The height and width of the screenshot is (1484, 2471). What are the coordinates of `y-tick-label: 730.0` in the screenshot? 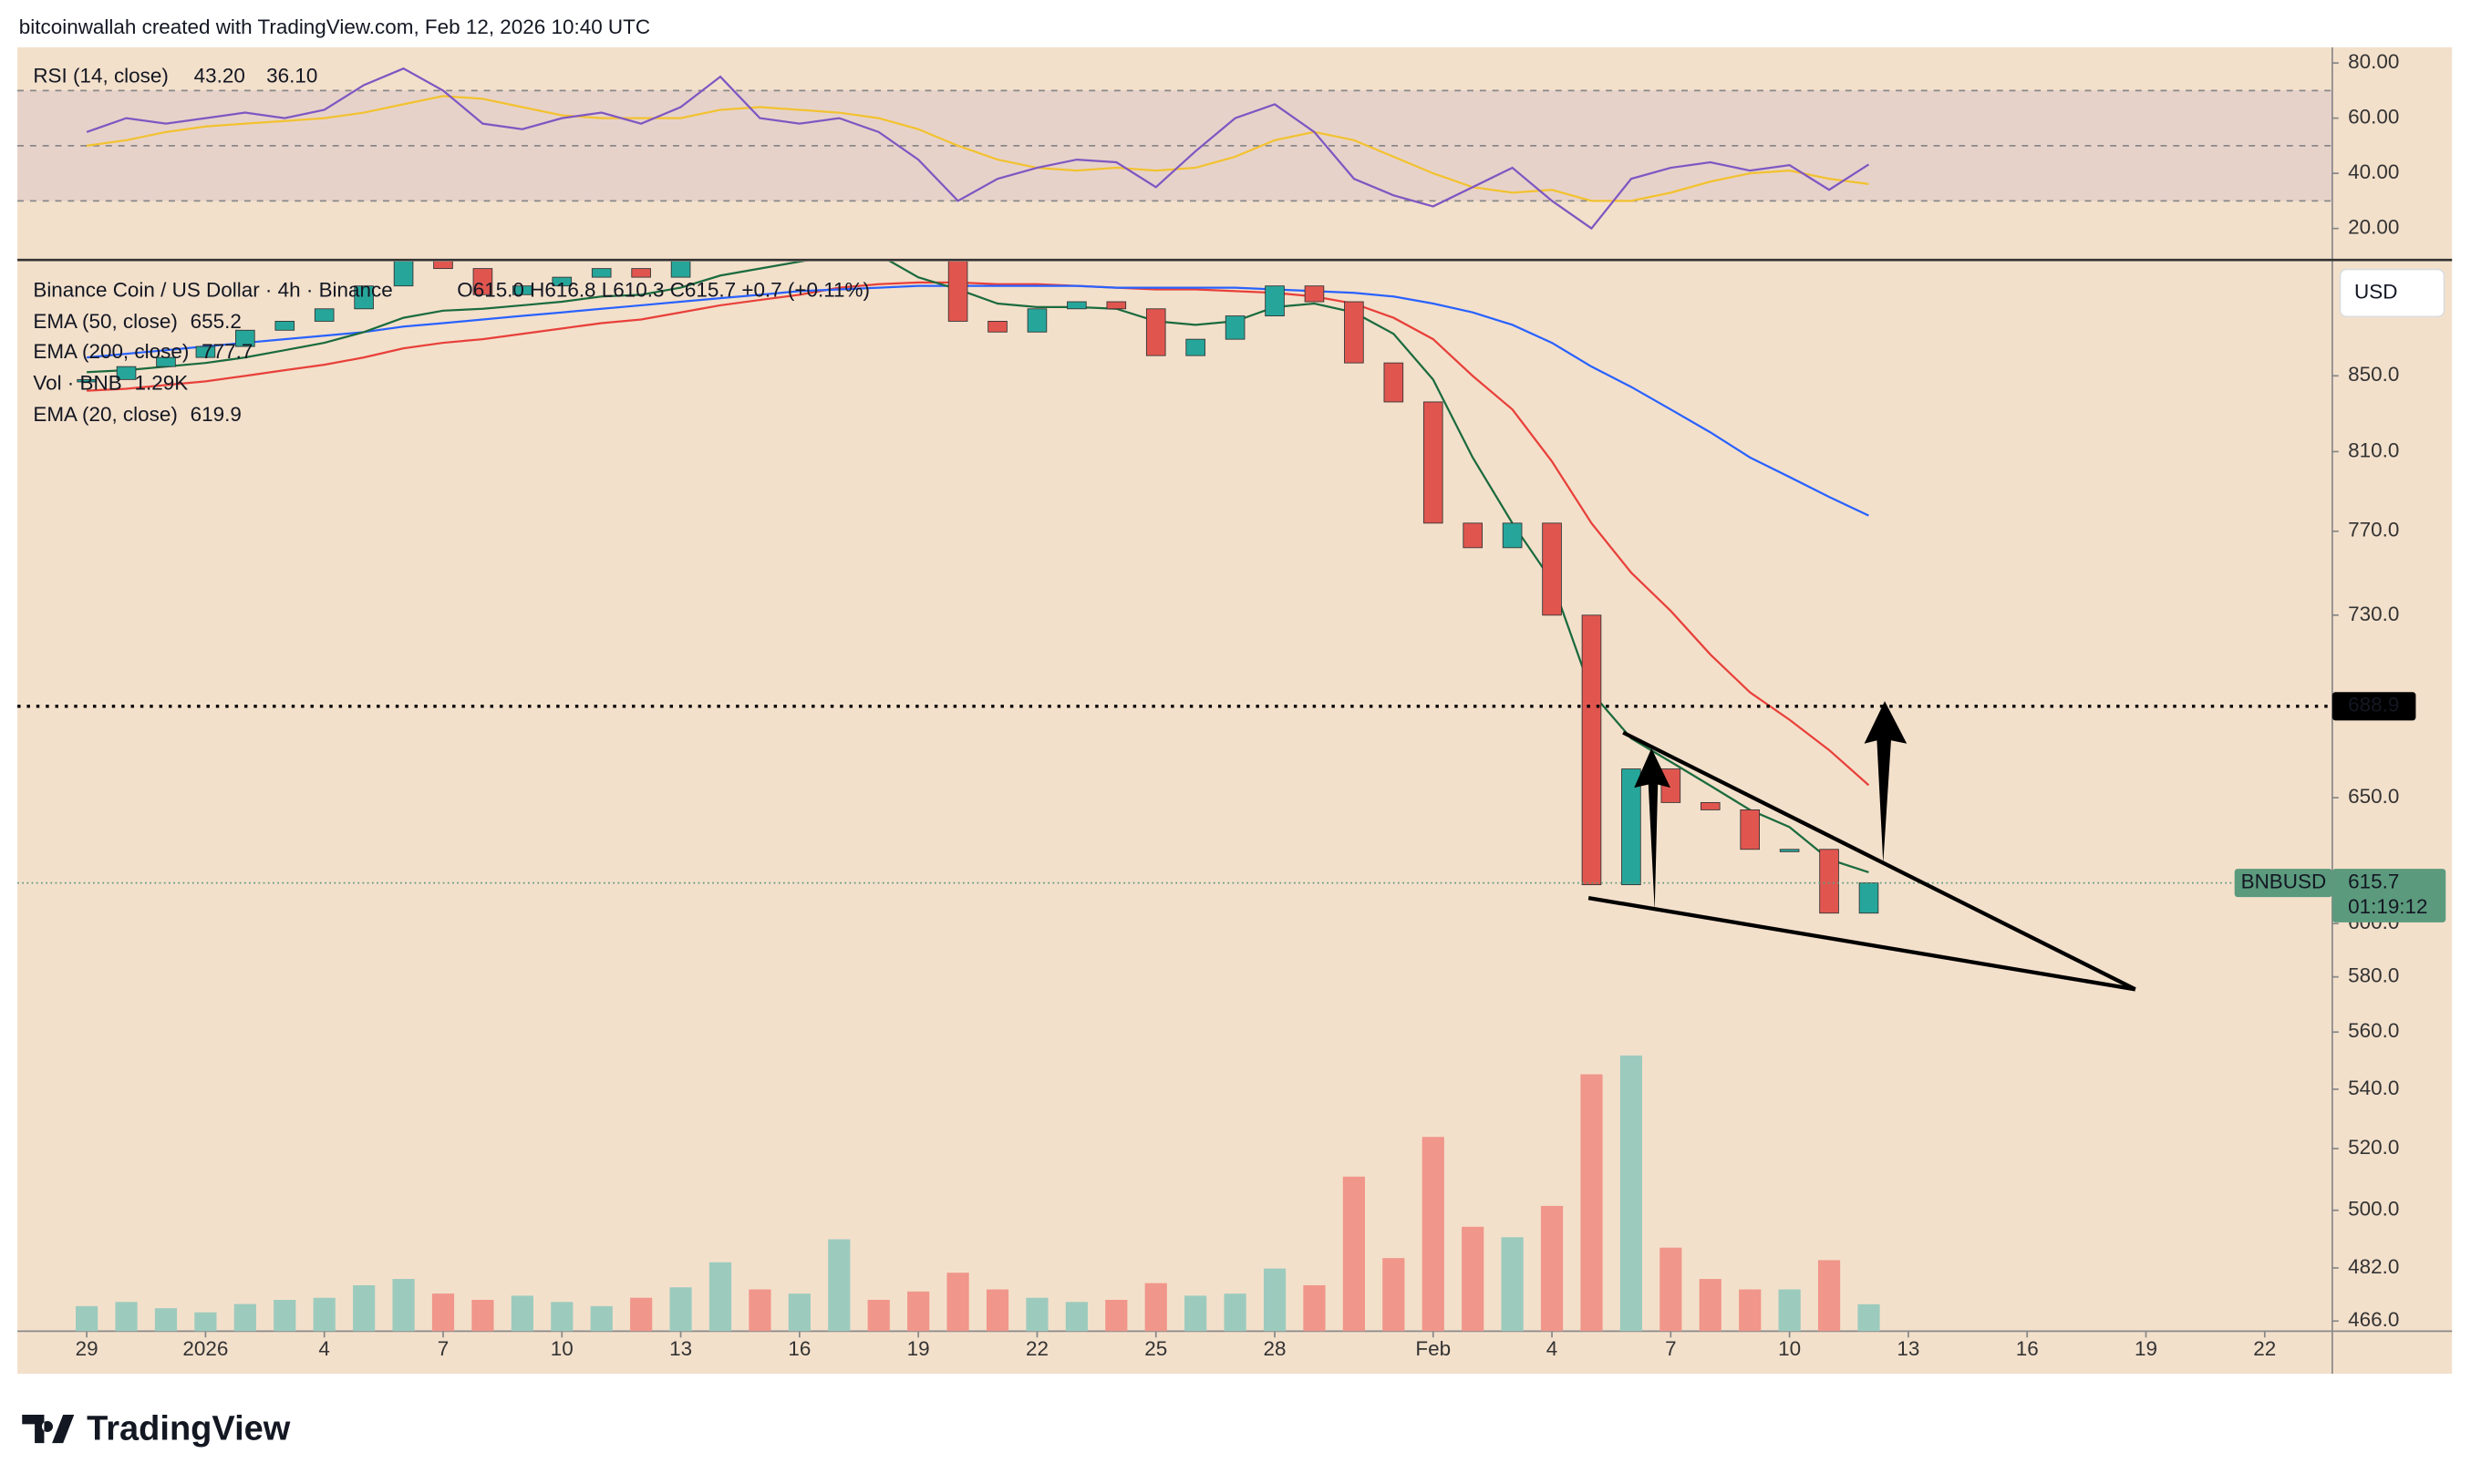 It's located at (2373, 614).